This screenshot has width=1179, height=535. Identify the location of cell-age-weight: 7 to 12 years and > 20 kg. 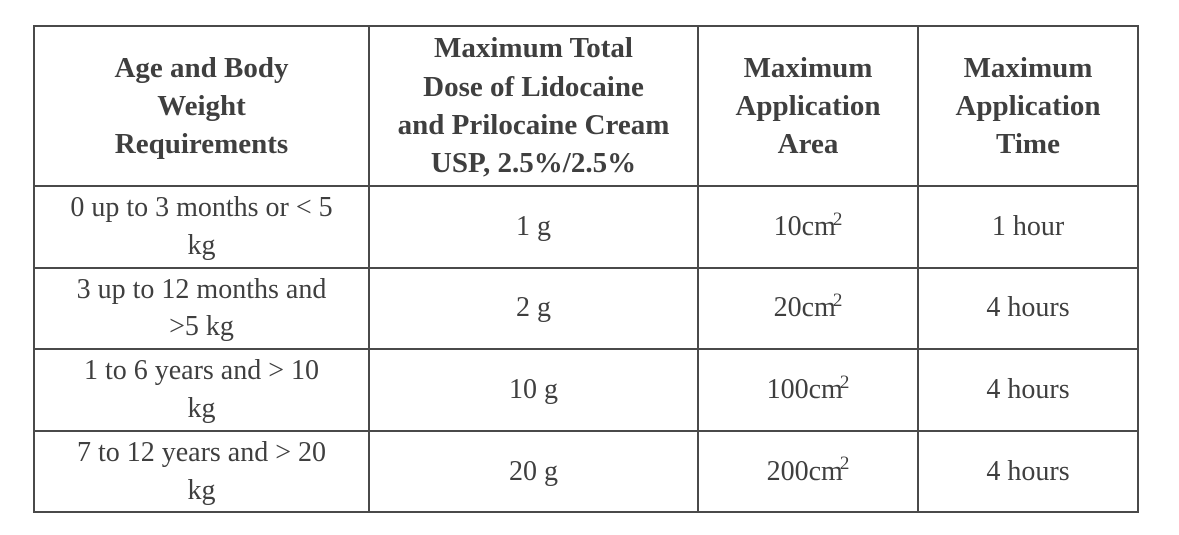
(201, 471).